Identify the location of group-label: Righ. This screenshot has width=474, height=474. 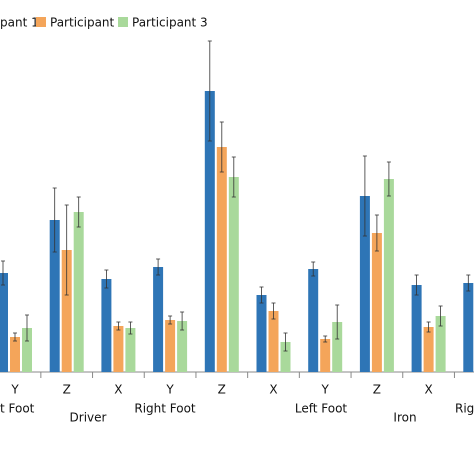
(464, 409).